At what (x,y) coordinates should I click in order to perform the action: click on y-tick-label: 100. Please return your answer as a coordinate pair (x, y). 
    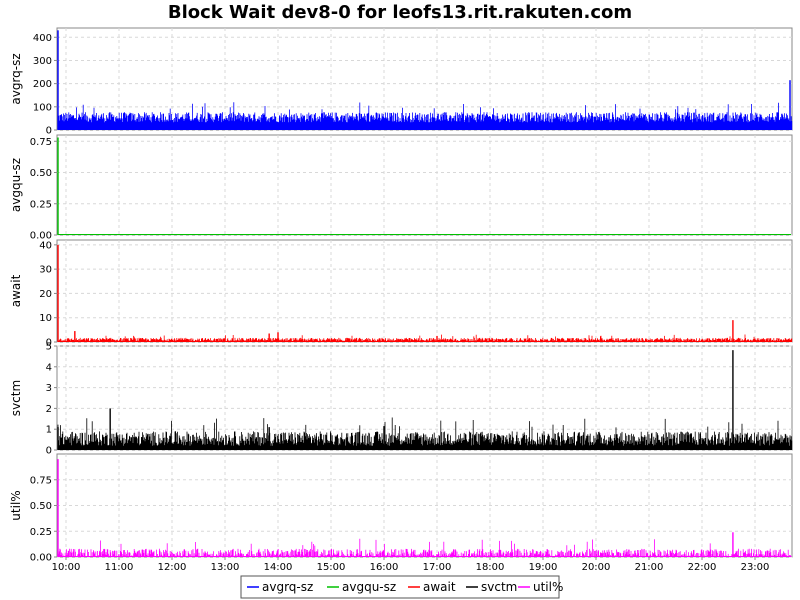
    Looking at the image, I should click on (42, 107).